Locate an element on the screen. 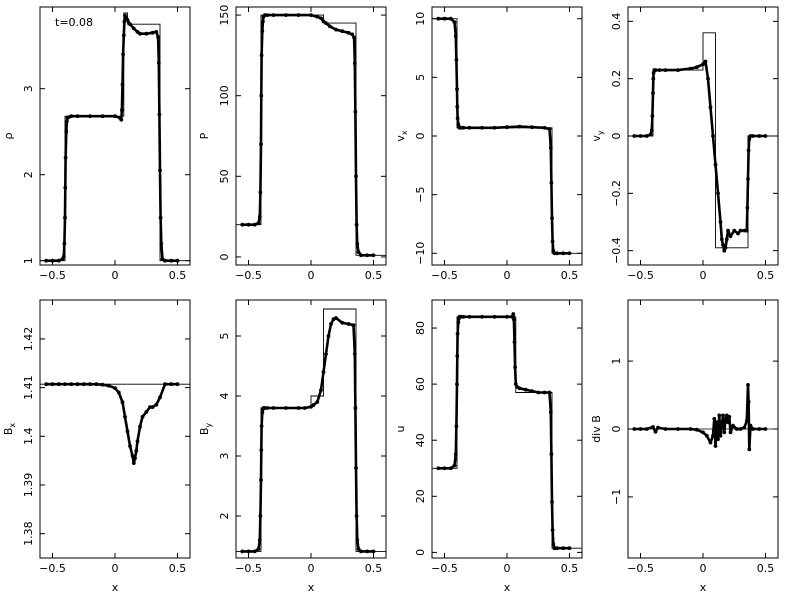  y-tick-label: 1.38 is located at coordinates (28, 533).